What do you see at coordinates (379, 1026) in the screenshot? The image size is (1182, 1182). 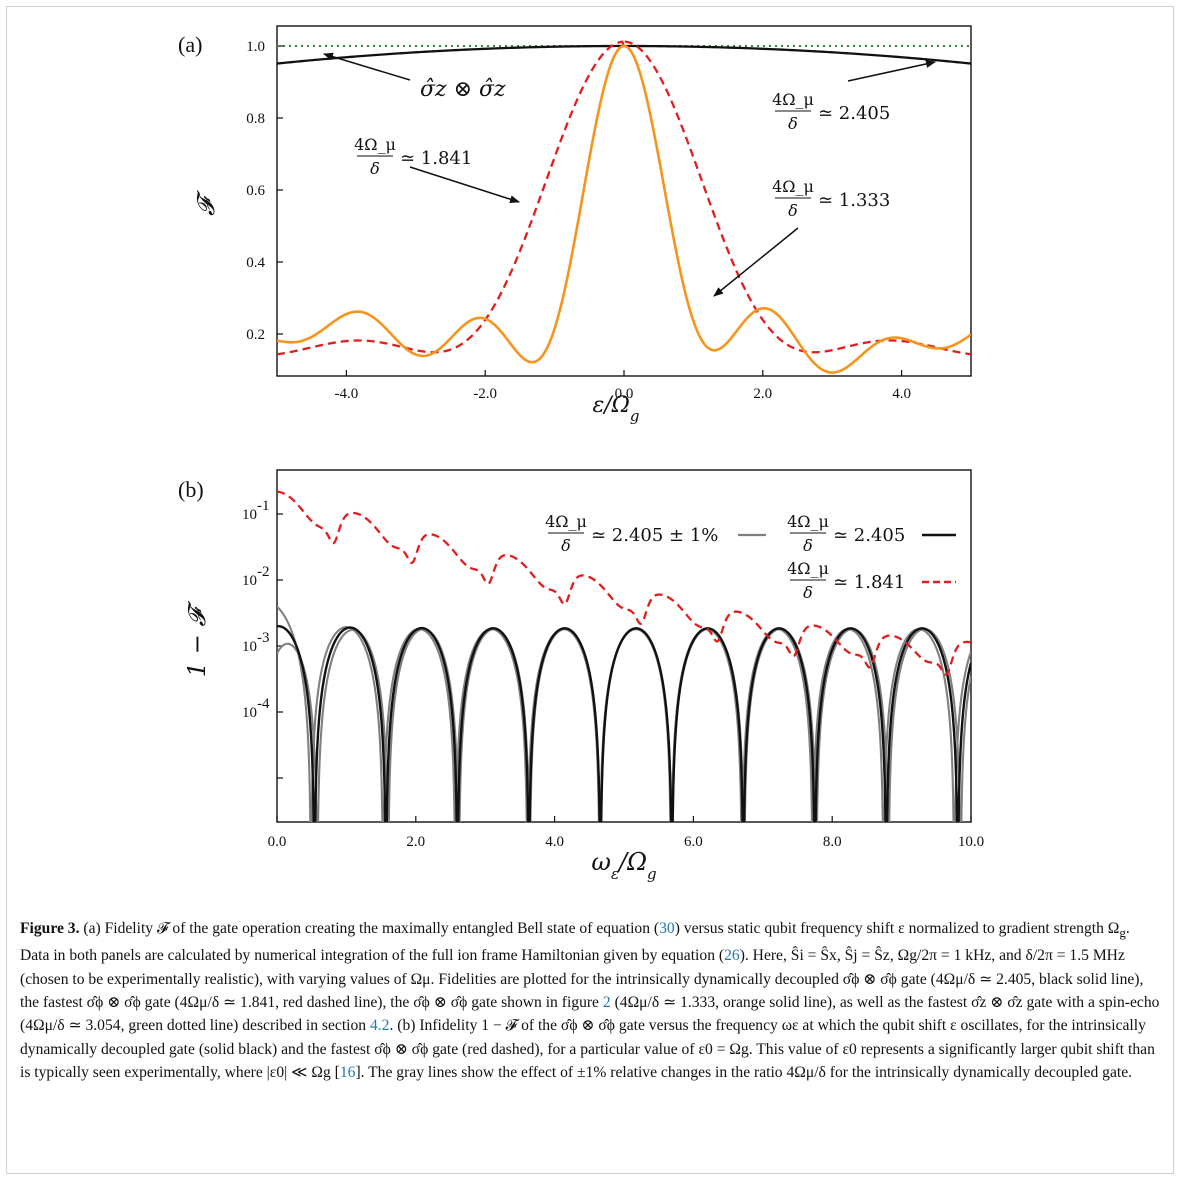 I see `caption-ref-4-2: 4.2` at bounding box center [379, 1026].